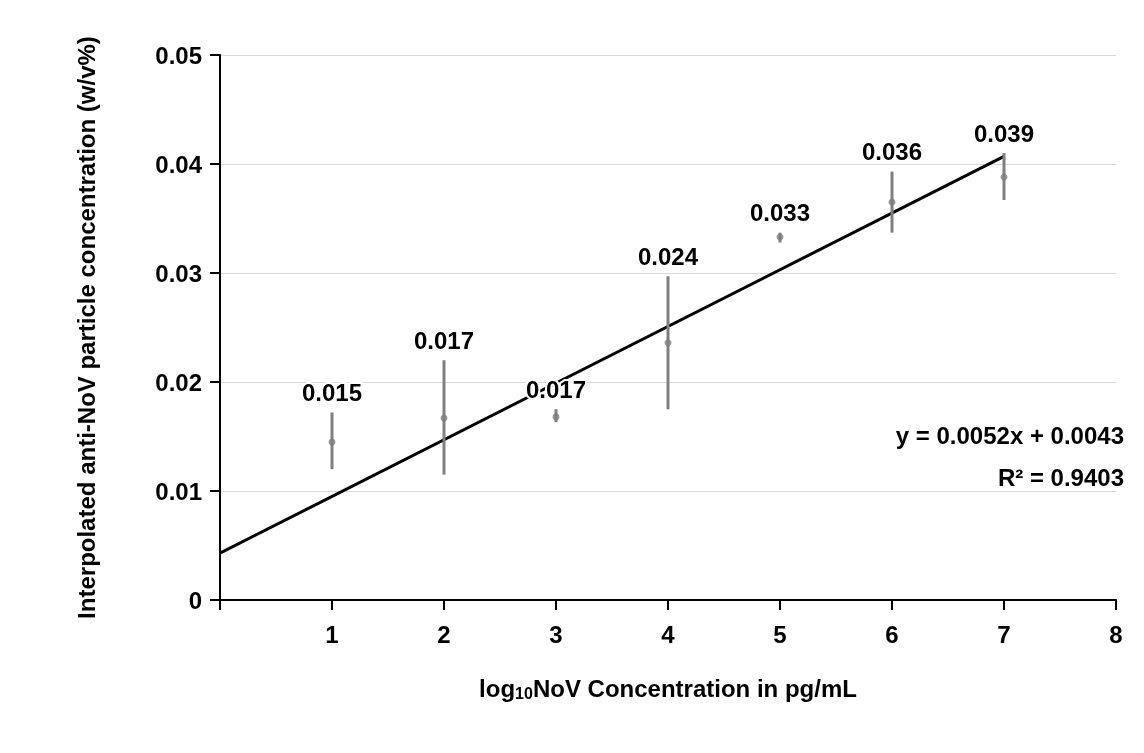  I want to click on x-tick-label: 3, so click(556, 634).